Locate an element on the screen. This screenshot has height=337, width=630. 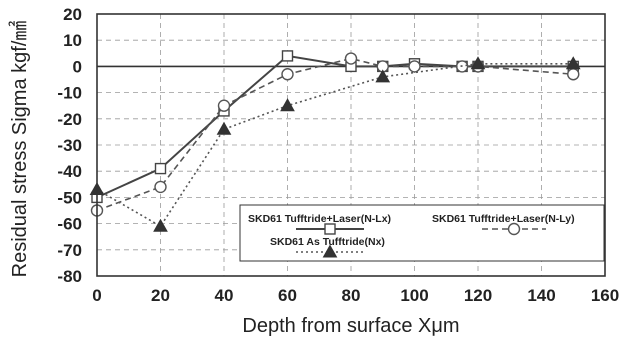
y-tick-label: -30 is located at coordinates (69, 145).